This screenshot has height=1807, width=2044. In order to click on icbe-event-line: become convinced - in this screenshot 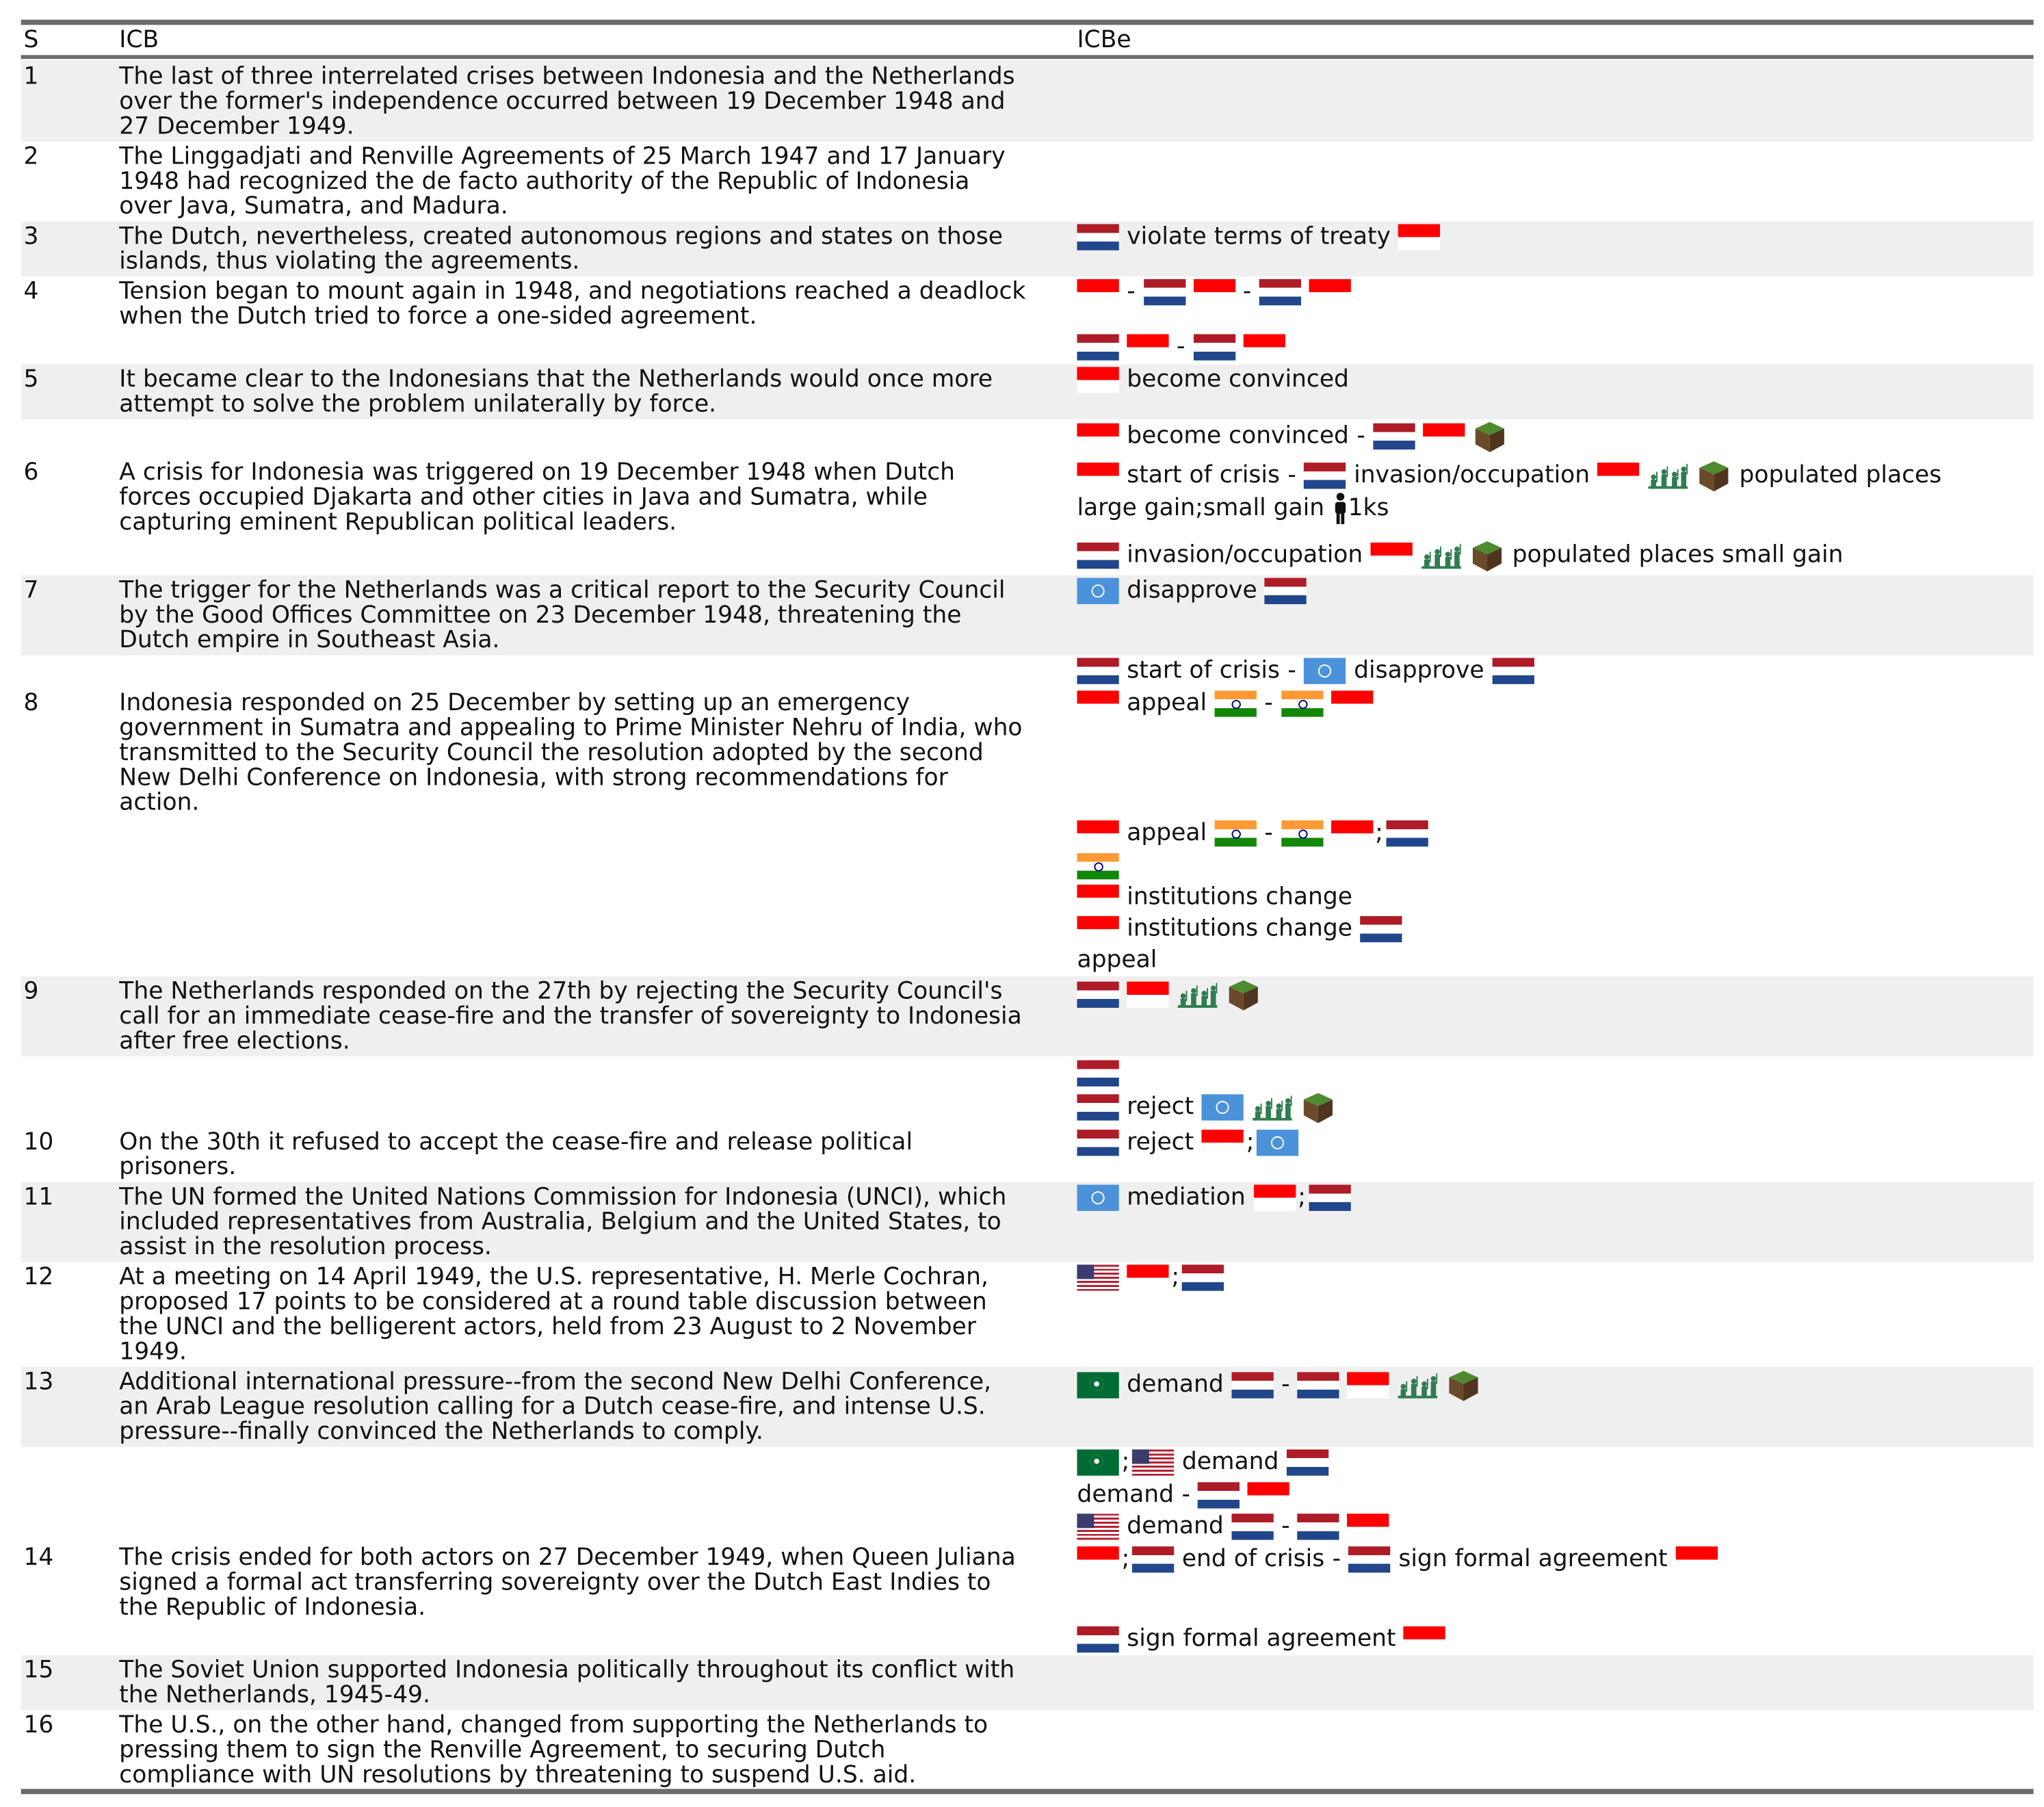, I will do `click(1296, 436)`.